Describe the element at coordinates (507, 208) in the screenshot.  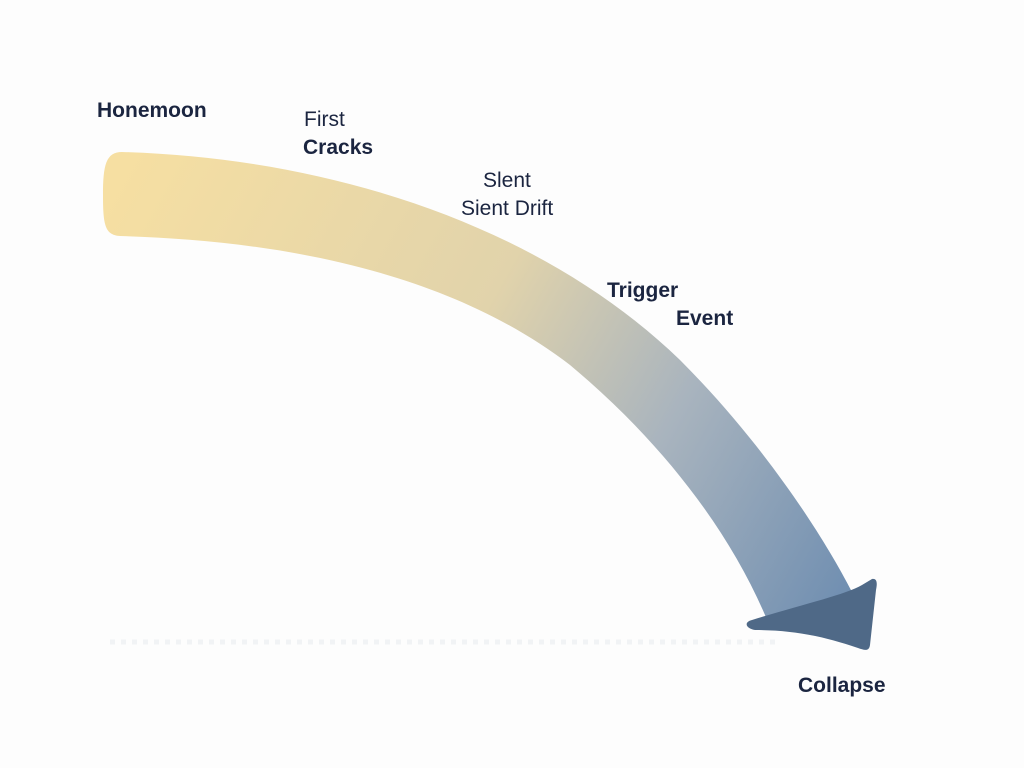
I see `stage-silent-drift-line2: Sient Drift` at that location.